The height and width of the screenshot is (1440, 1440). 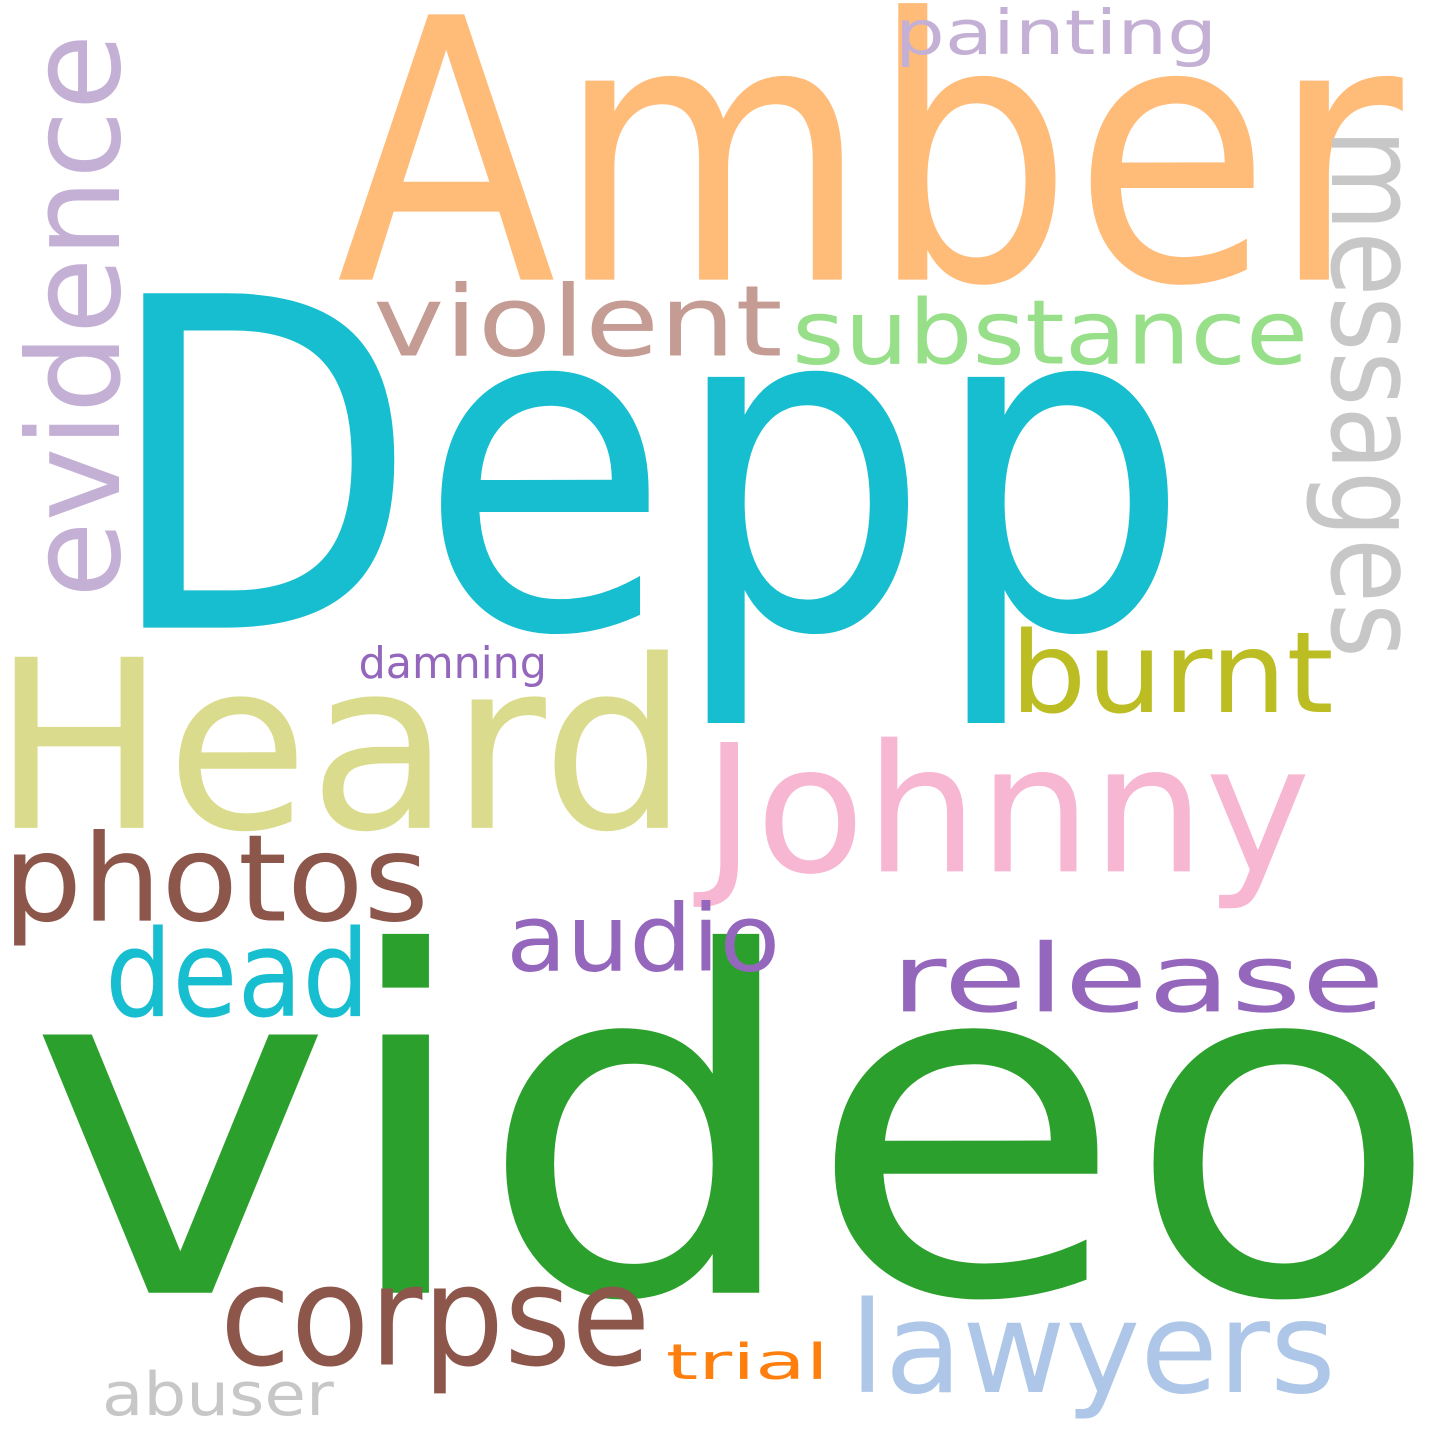 I want to click on word-photos: photos, so click(x=215, y=879).